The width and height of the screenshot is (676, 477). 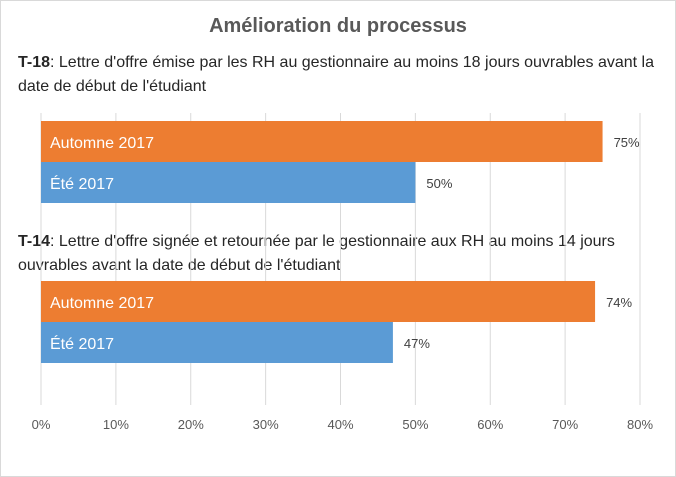 I want to click on x-tick-label: 0%, so click(x=41, y=424).